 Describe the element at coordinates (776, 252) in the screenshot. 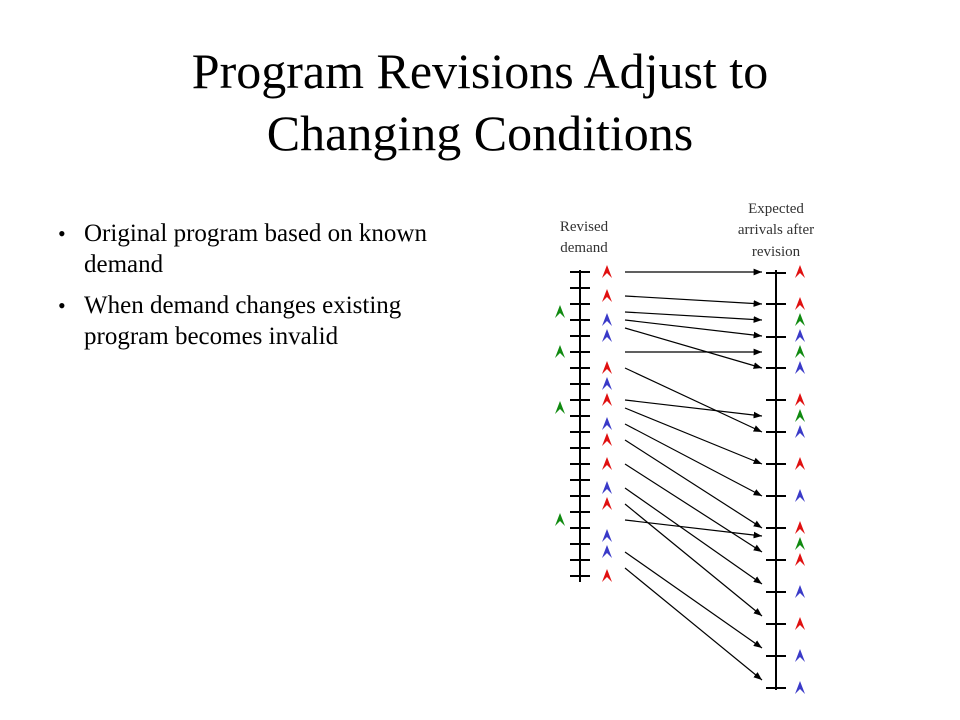

I see `expected-arrivals-label-line-3: revision` at that location.